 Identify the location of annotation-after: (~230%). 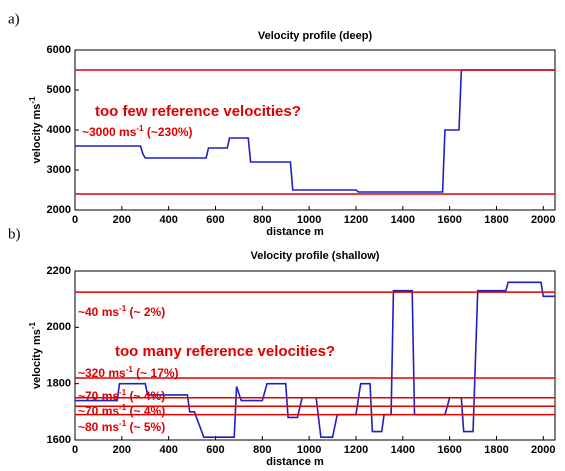
(168, 132).